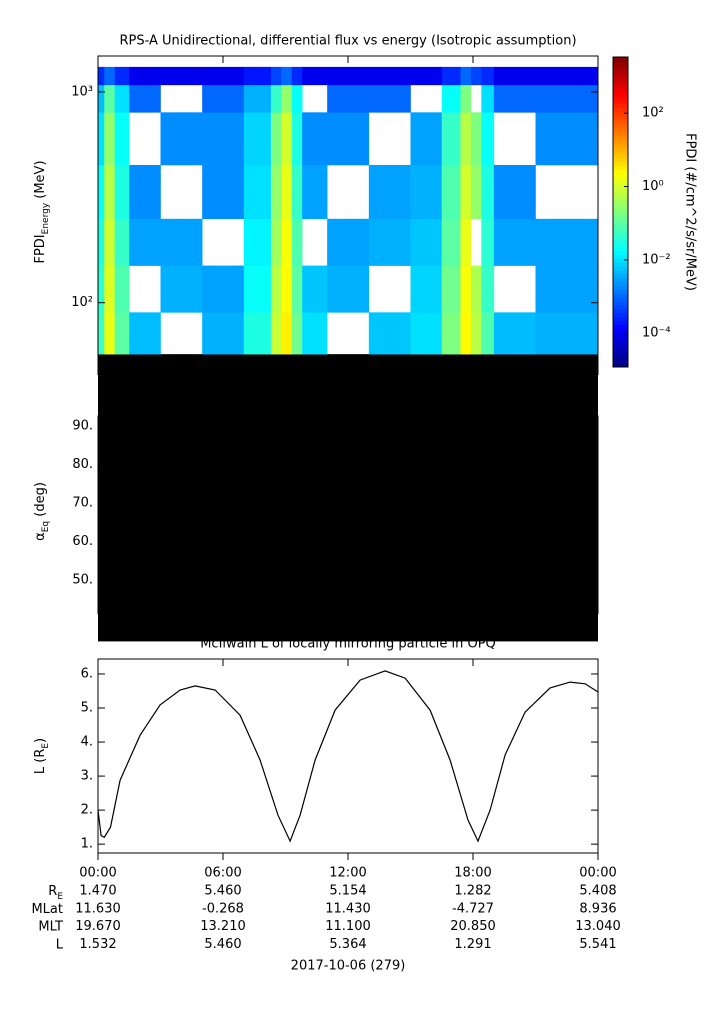  Describe the element at coordinates (473, 908) in the screenshot. I see `ephemeris-value: -4.727` at that location.